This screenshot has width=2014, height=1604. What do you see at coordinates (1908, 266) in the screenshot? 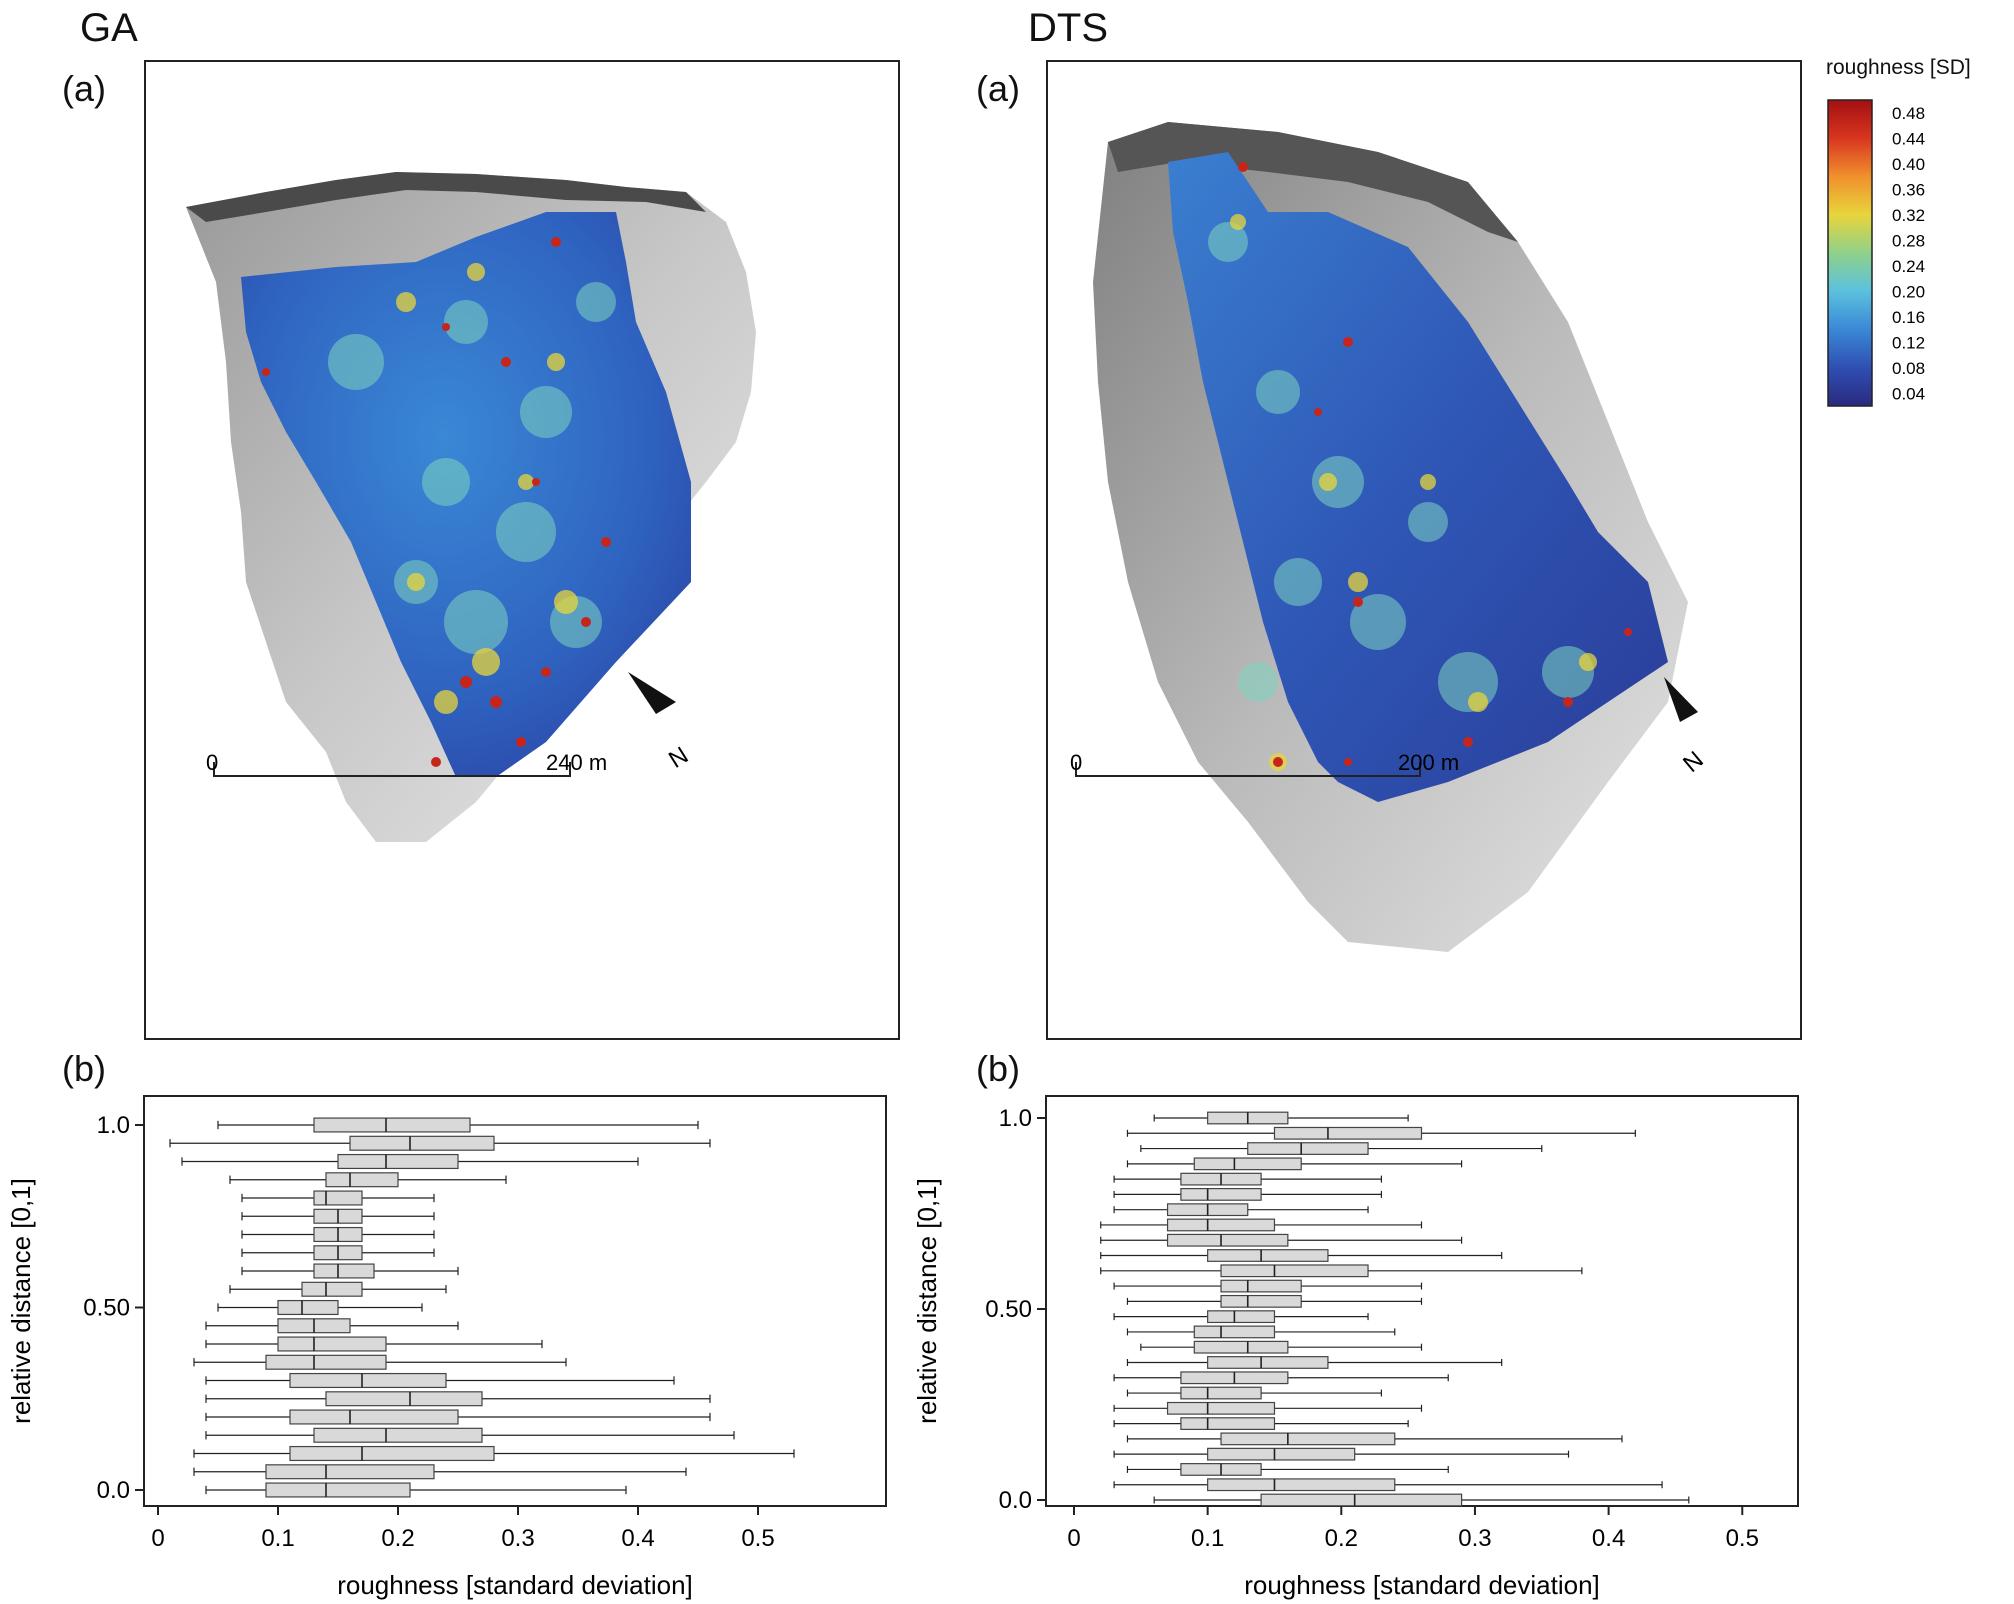
I see `legend-tick-6: 0.24` at bounding box center [1908, 266].